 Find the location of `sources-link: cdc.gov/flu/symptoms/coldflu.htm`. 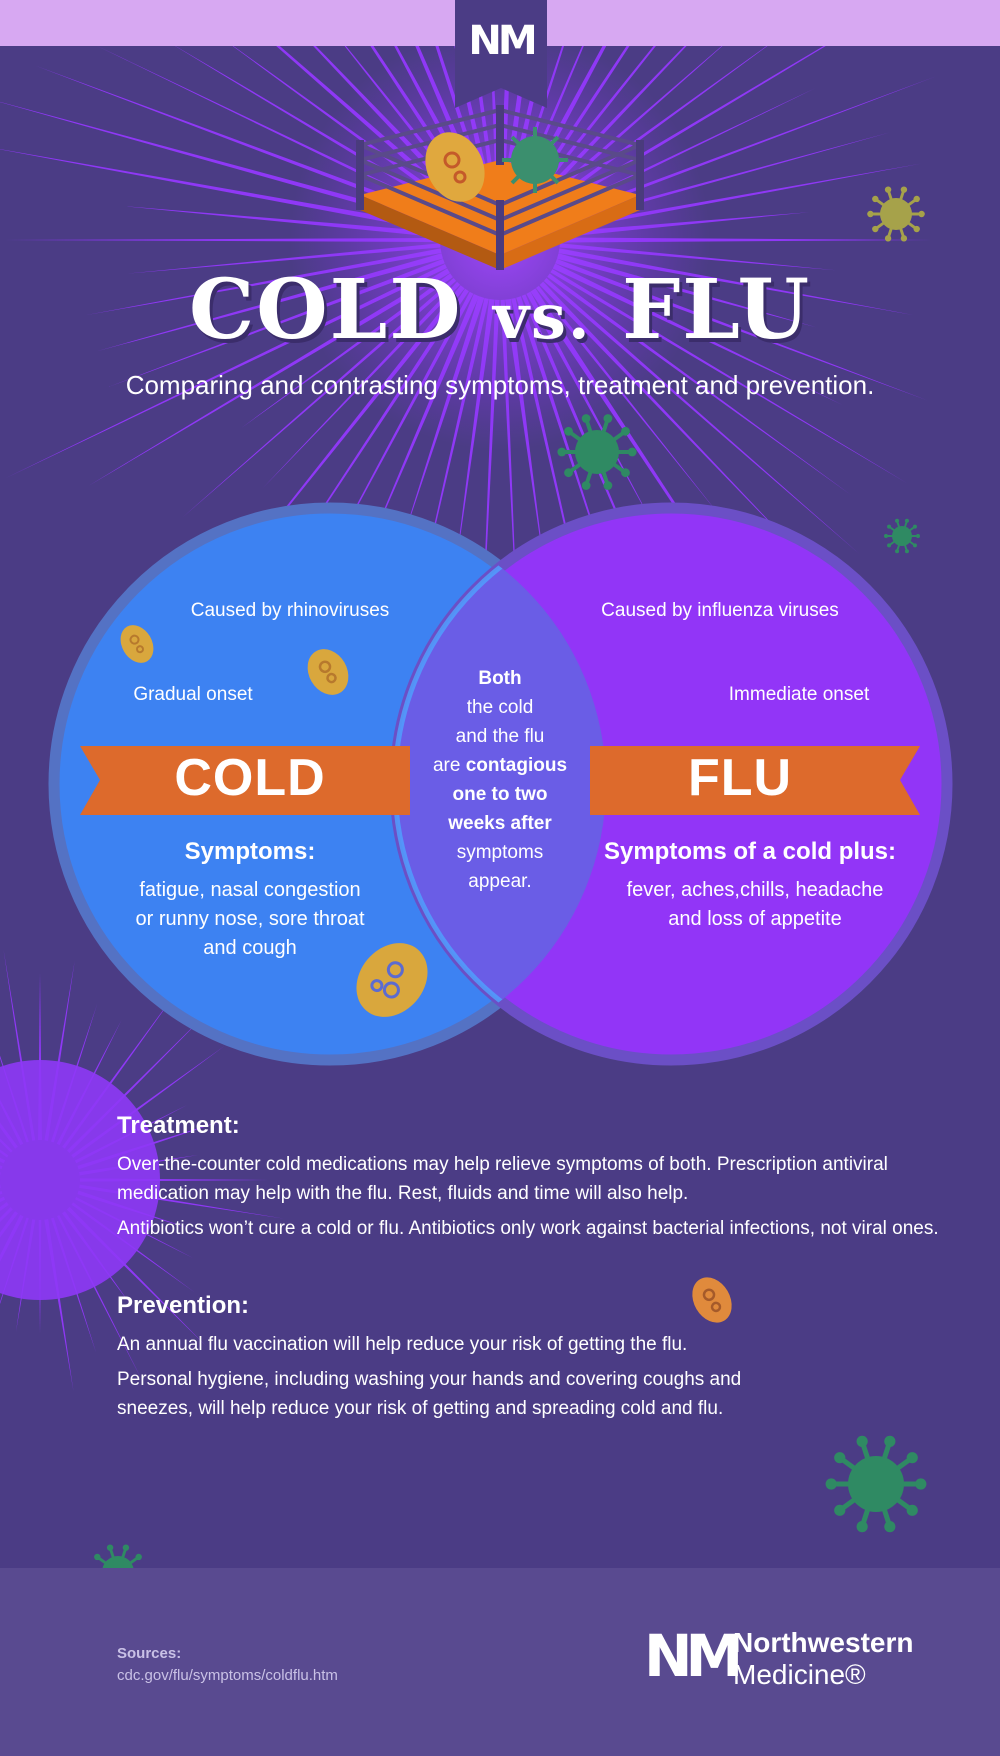

sources-link: cdc.gov/flu/symptoms/coldflu.htm is located at coordinates (227, 1675).